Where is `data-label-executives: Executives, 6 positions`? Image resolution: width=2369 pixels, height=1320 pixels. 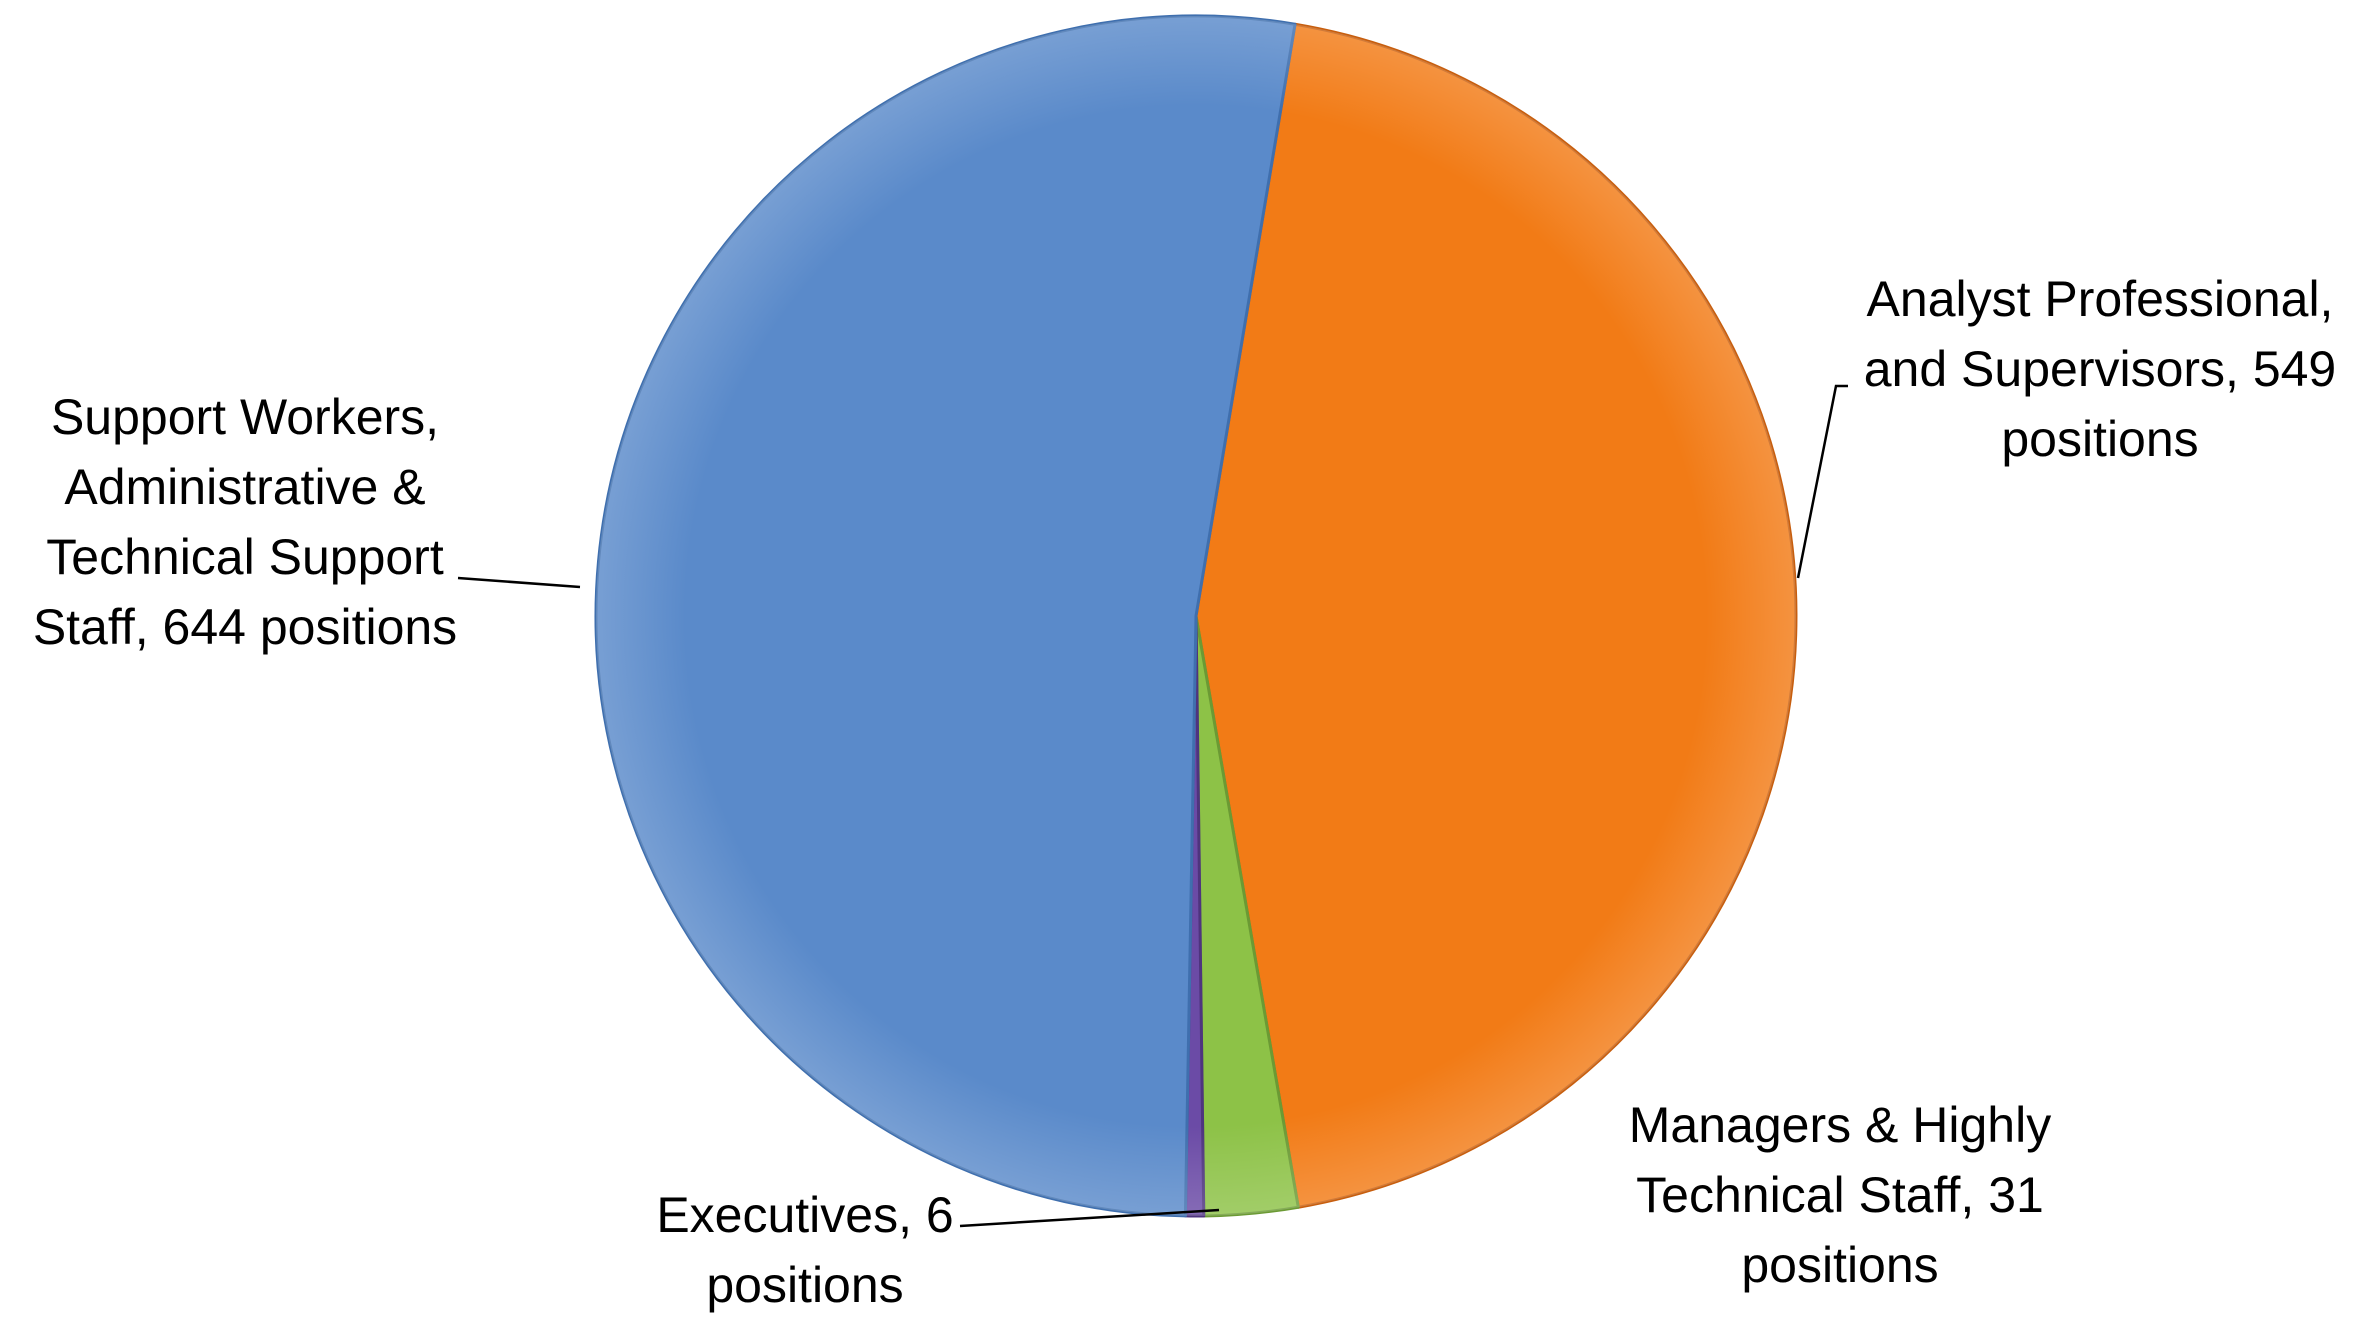
data-label-executives: Executives, 6 positions is located at coordinates (805, 1250).